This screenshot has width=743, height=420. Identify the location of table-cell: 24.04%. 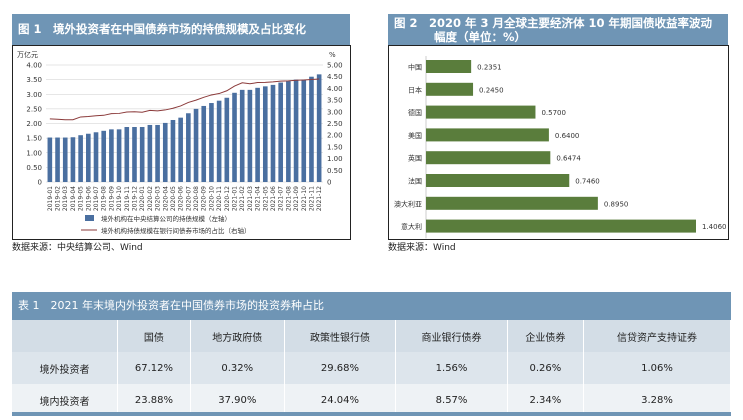
(340, 400).